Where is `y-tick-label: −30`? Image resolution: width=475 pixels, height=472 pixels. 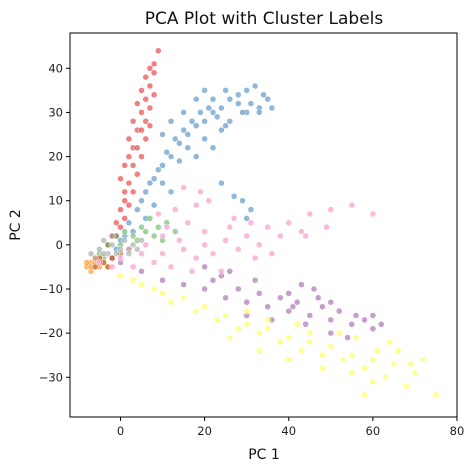
y-tick-label: −30 is located at coordinates (51, 377).